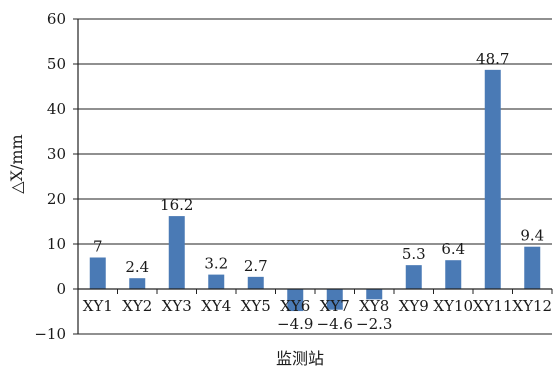 This screenshot has height=376, width=556. What do you see at coordinates (492, 59) in the screenshot?
I see `data-label: 48.7` at bounding box center [492, 59].